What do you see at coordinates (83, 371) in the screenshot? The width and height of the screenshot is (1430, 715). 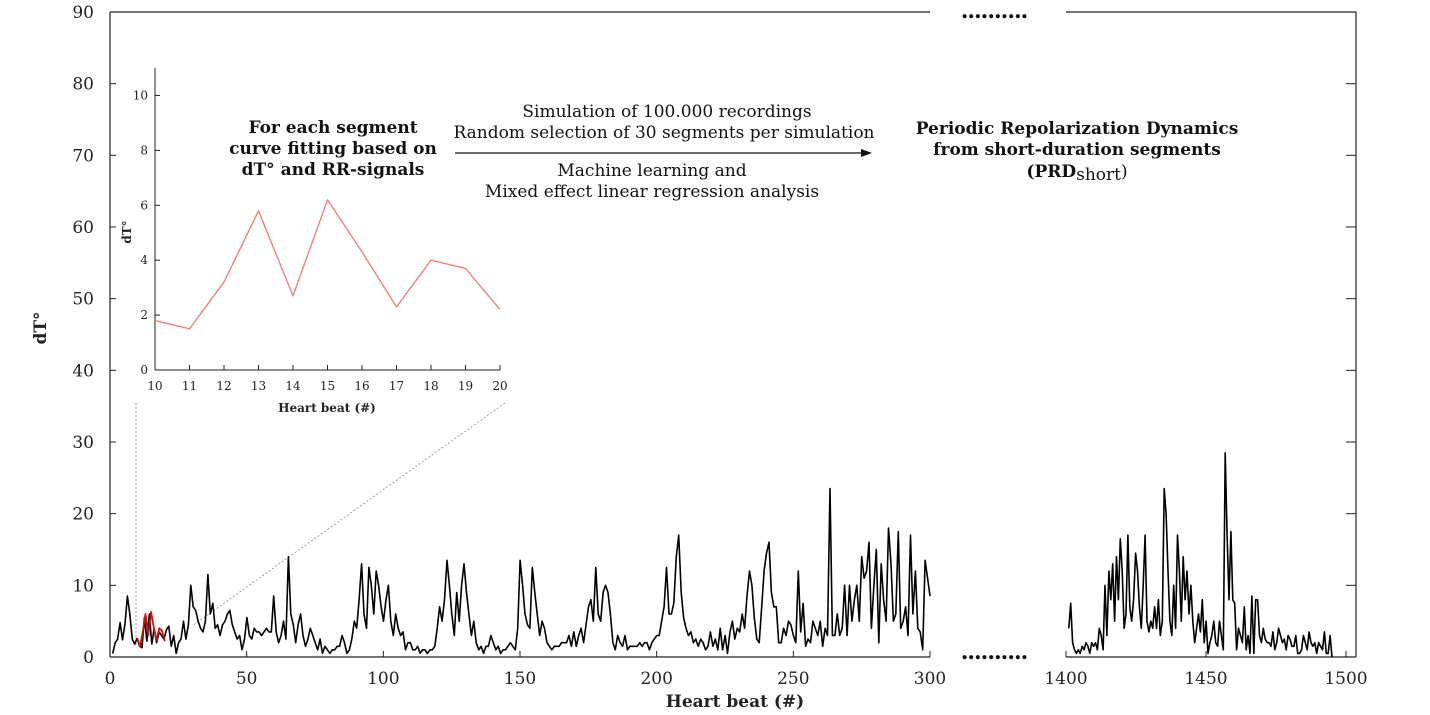 I see `y-tick-label: 40` at bounding box center [83, 371].